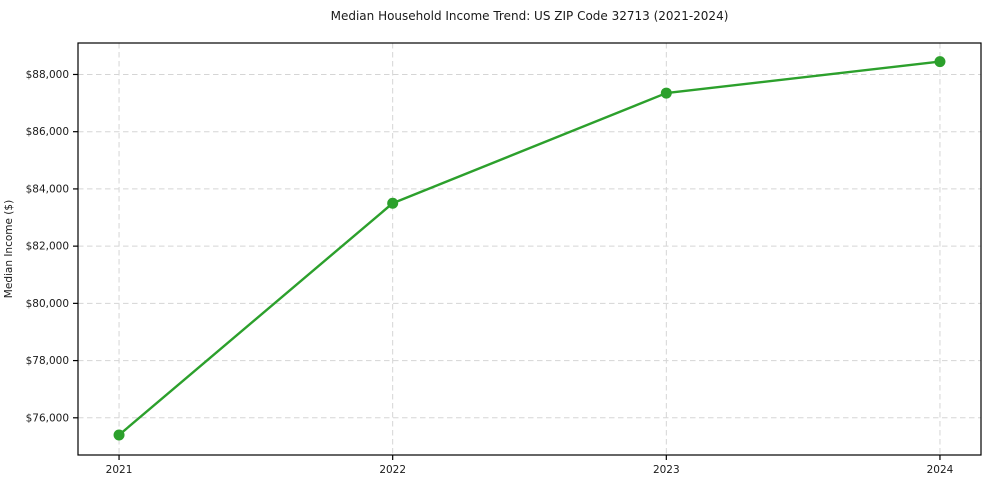 This screenshot has height=490, width=989. I want to click on x-tick-label: 2024, so click(940, 470).